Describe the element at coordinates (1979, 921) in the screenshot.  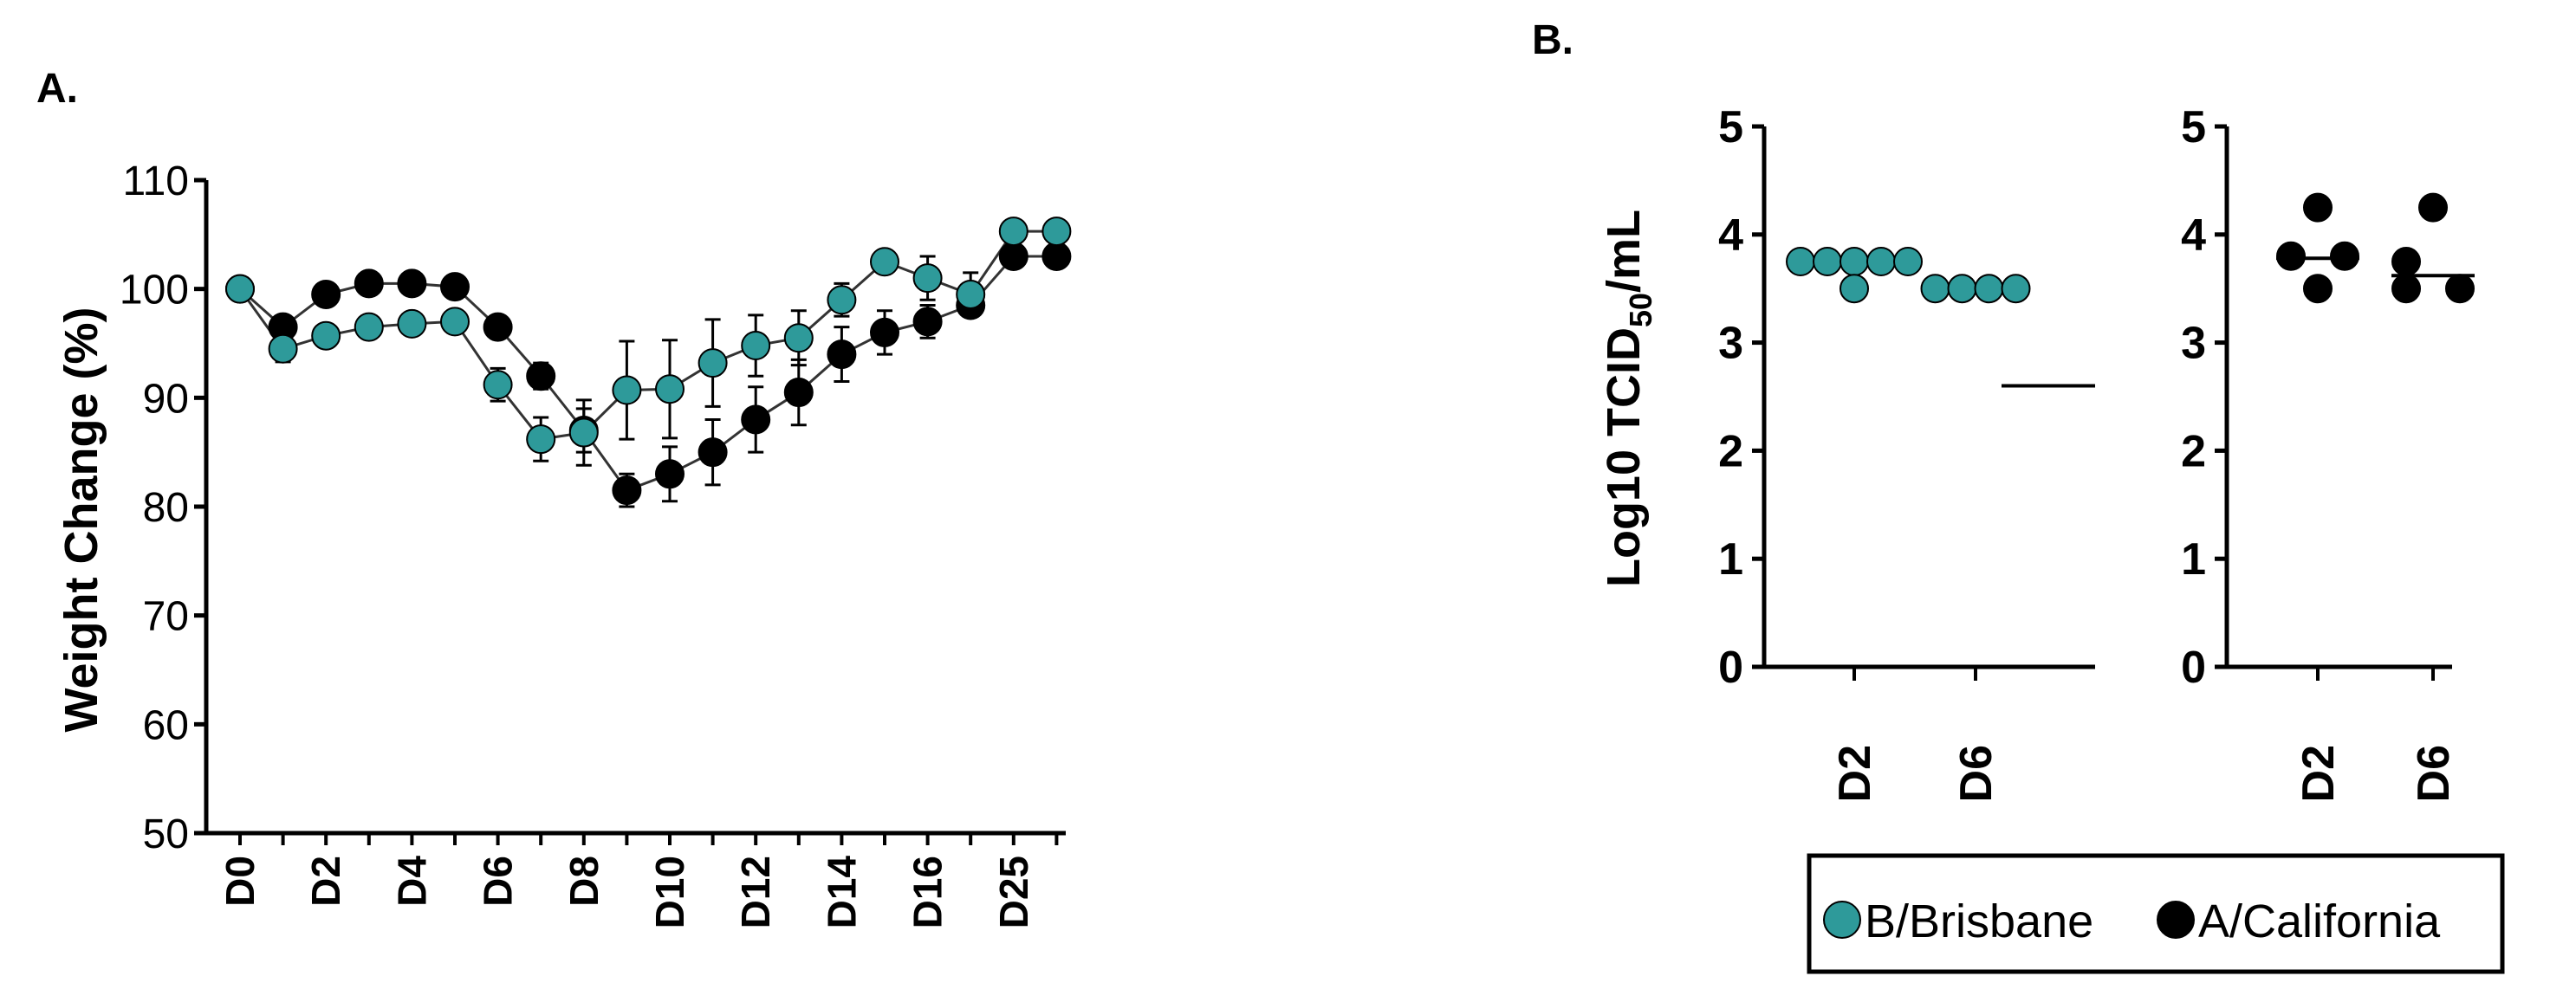
I see `legend-label-b-brisbane: B/Brisbane` at that location.